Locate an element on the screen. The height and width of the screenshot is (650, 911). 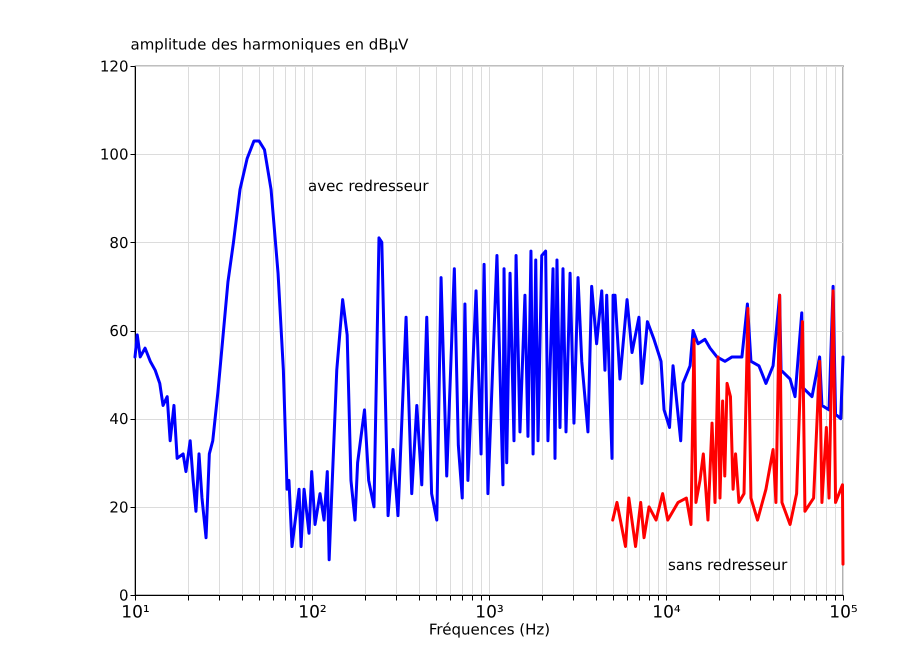
text: avec redresseur is located at coordinates (369, 186).